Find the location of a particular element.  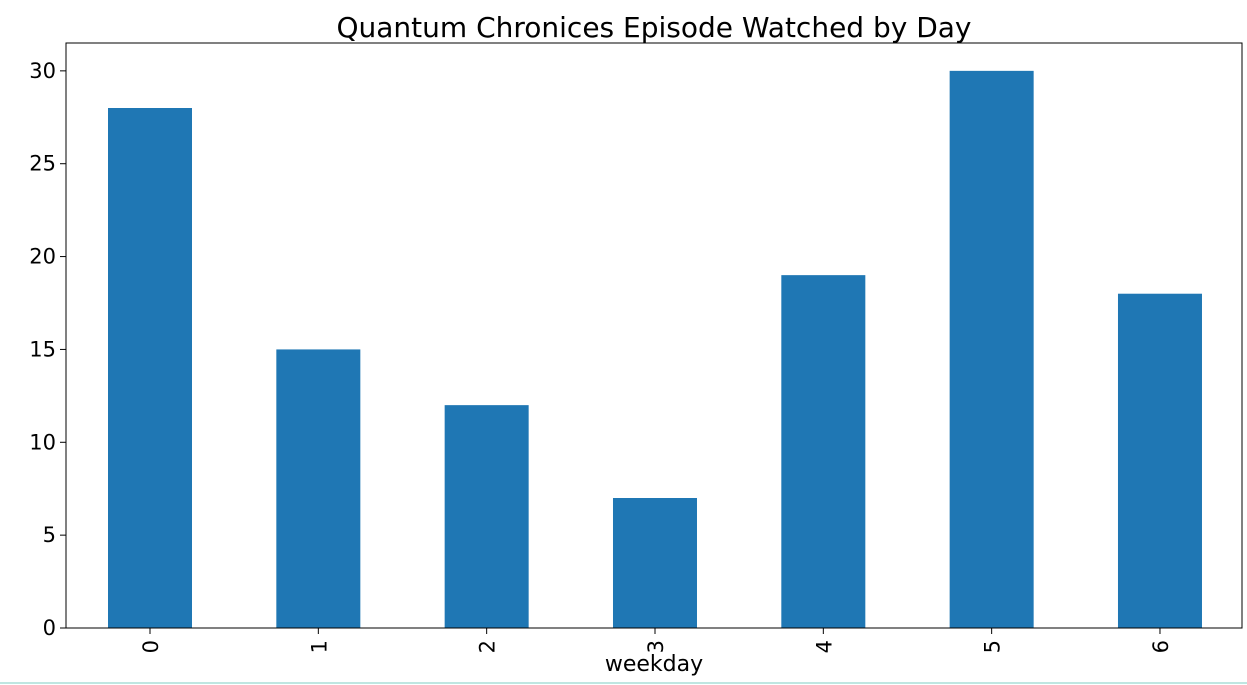

x-tick-label: 3 is located at coordinates (656, 646).